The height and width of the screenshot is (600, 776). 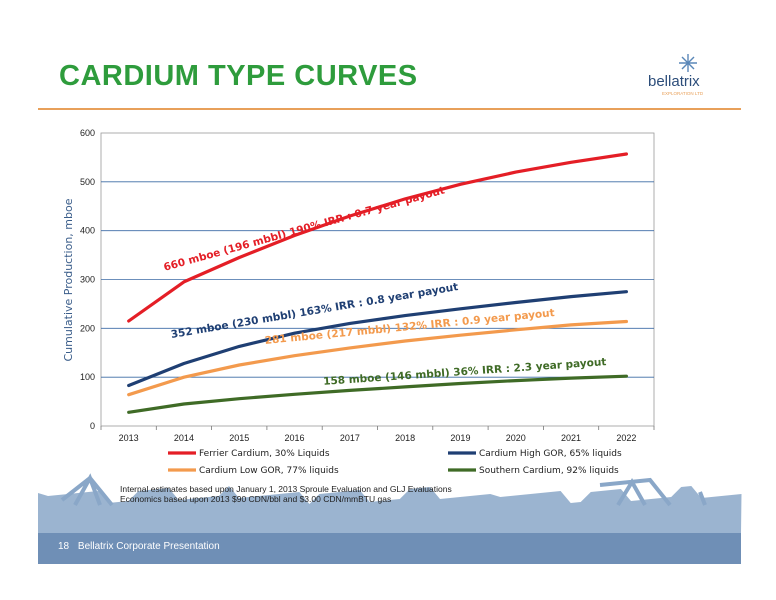 I want to click on y-axis-ticks: 0 100 200 300 400 500 600, so click(x=87, y=279).